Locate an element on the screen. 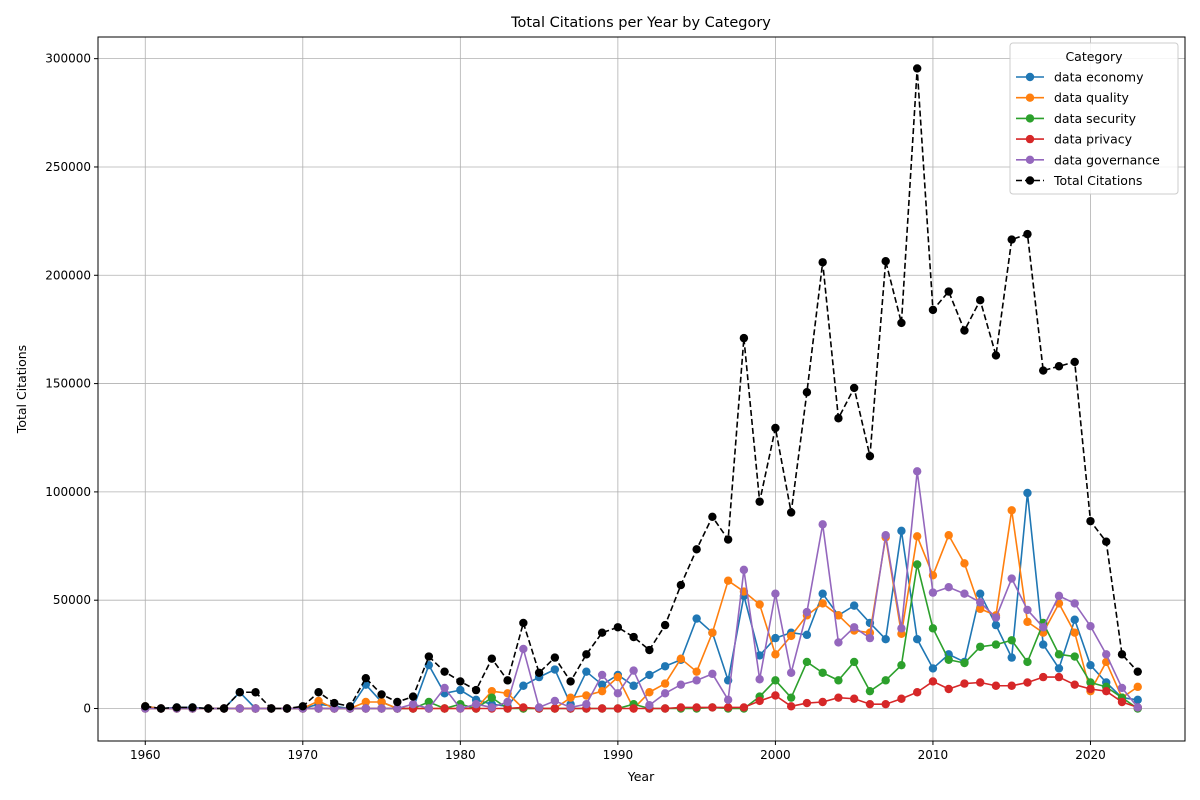 The height and width of the screenshot is (800, 1200). legend-label-total-citations: Total Citations is located at coordinates (1097, 180).